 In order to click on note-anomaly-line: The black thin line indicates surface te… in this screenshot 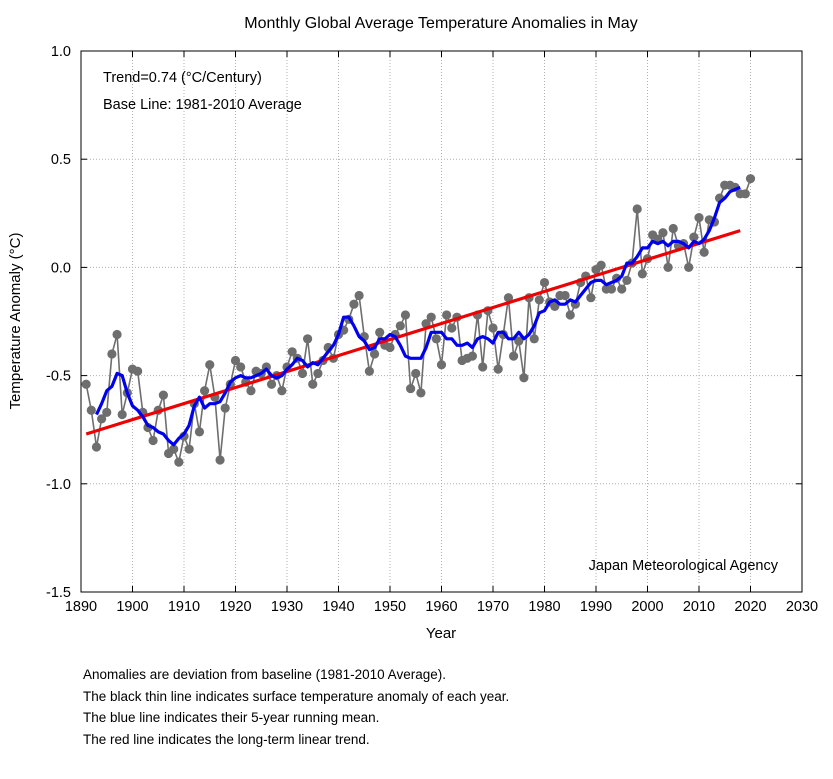, I will do `click(296, 696)`.